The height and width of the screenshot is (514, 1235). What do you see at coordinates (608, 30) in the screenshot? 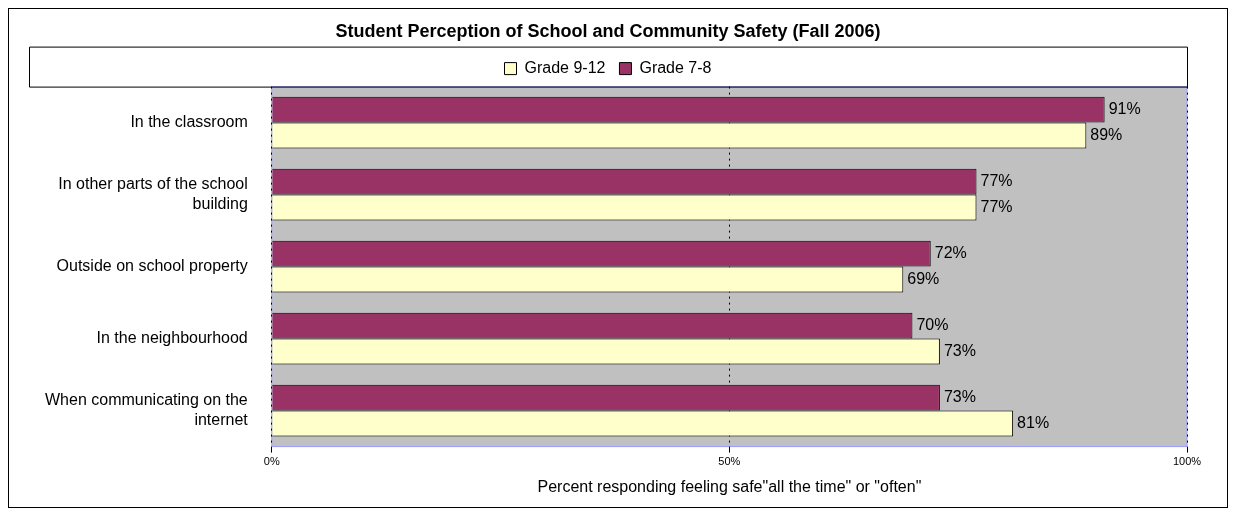
I see `chart-title: Student Perception of School and Community Safety (Fall 2006)` at bounding box center [608, 30].